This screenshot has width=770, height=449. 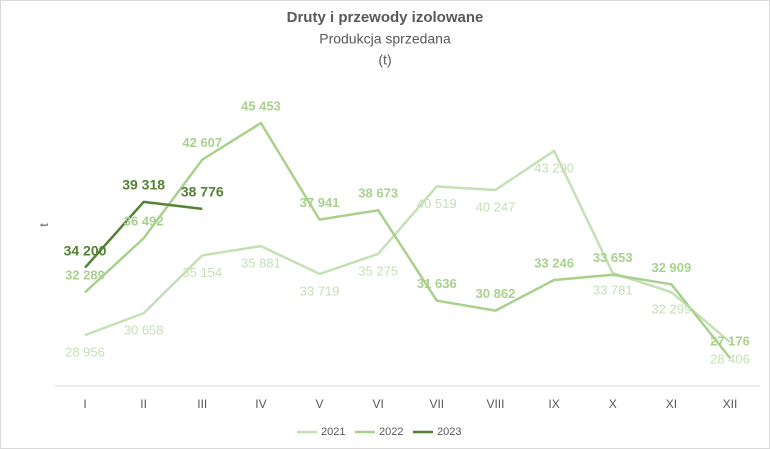 What do you see at coordinates (378, 270) in the screenshot?
I see `data-label: 35 275` at bounding box center [378, 270].